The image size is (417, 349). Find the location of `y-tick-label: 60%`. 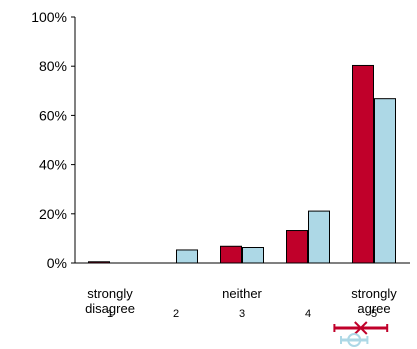

y-tick-label: 60% is located at coordinates (53, 115).